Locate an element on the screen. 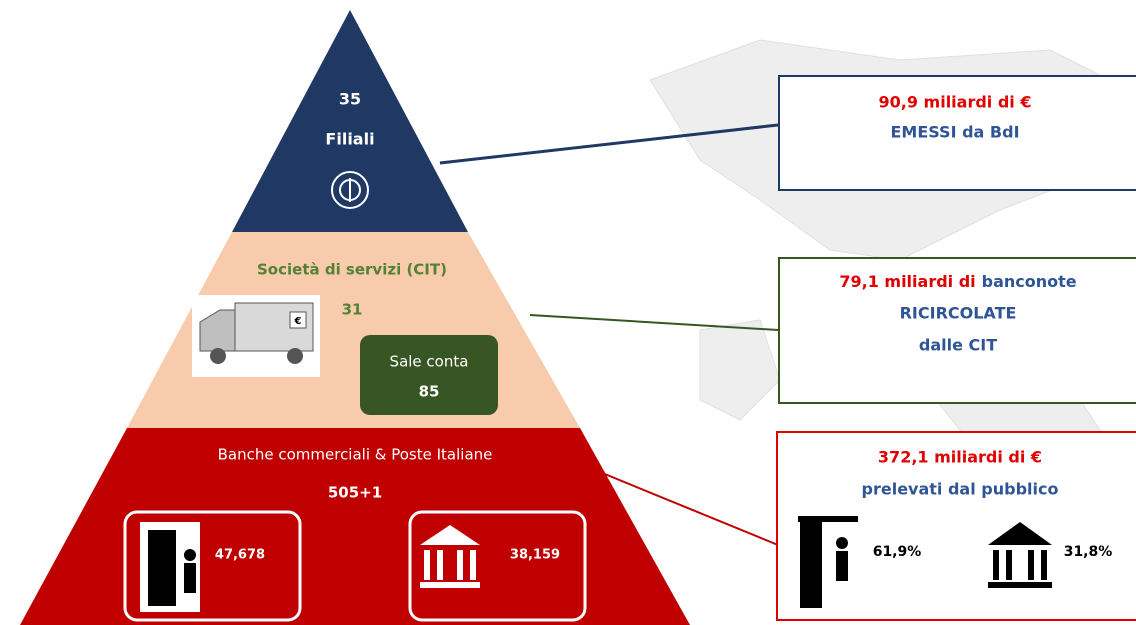  counting-rooms-count: 85 is located at coordinates (429, 392).